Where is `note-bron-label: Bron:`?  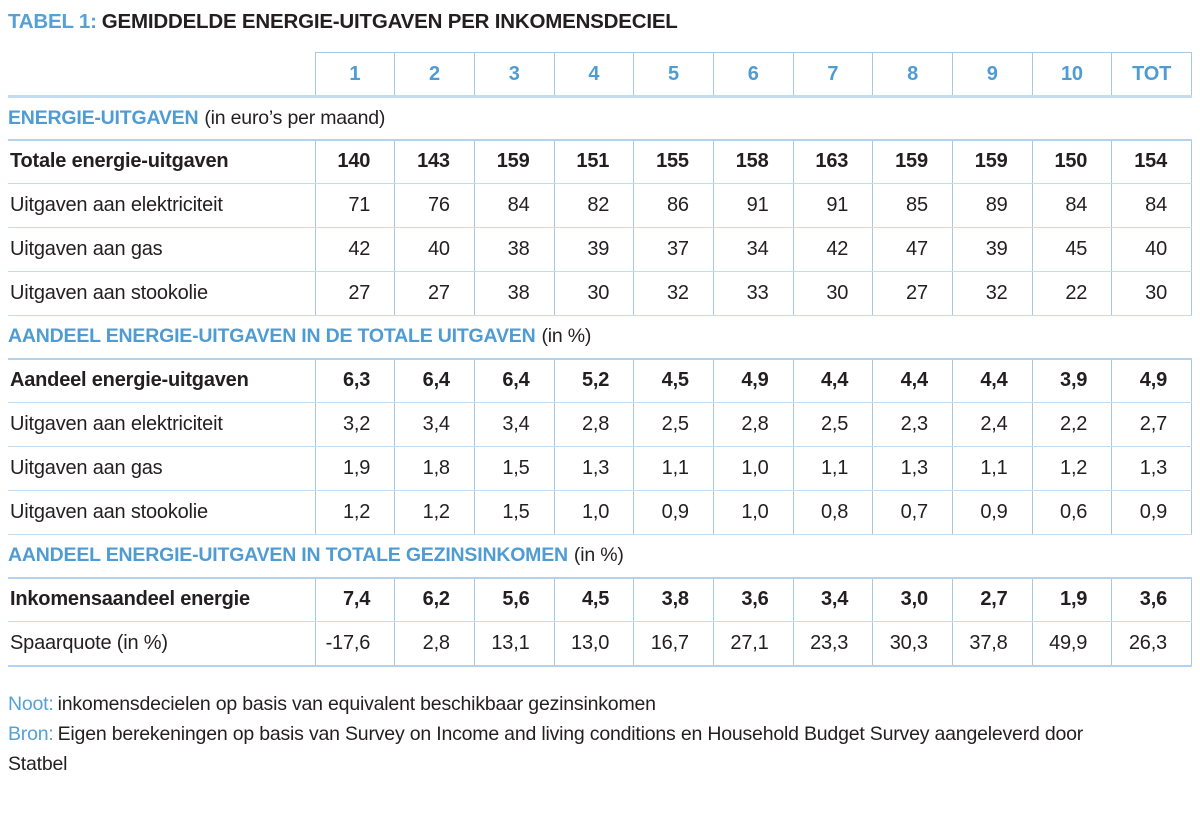 note-bron-label: Bron: is located at coordinates (31, 733).